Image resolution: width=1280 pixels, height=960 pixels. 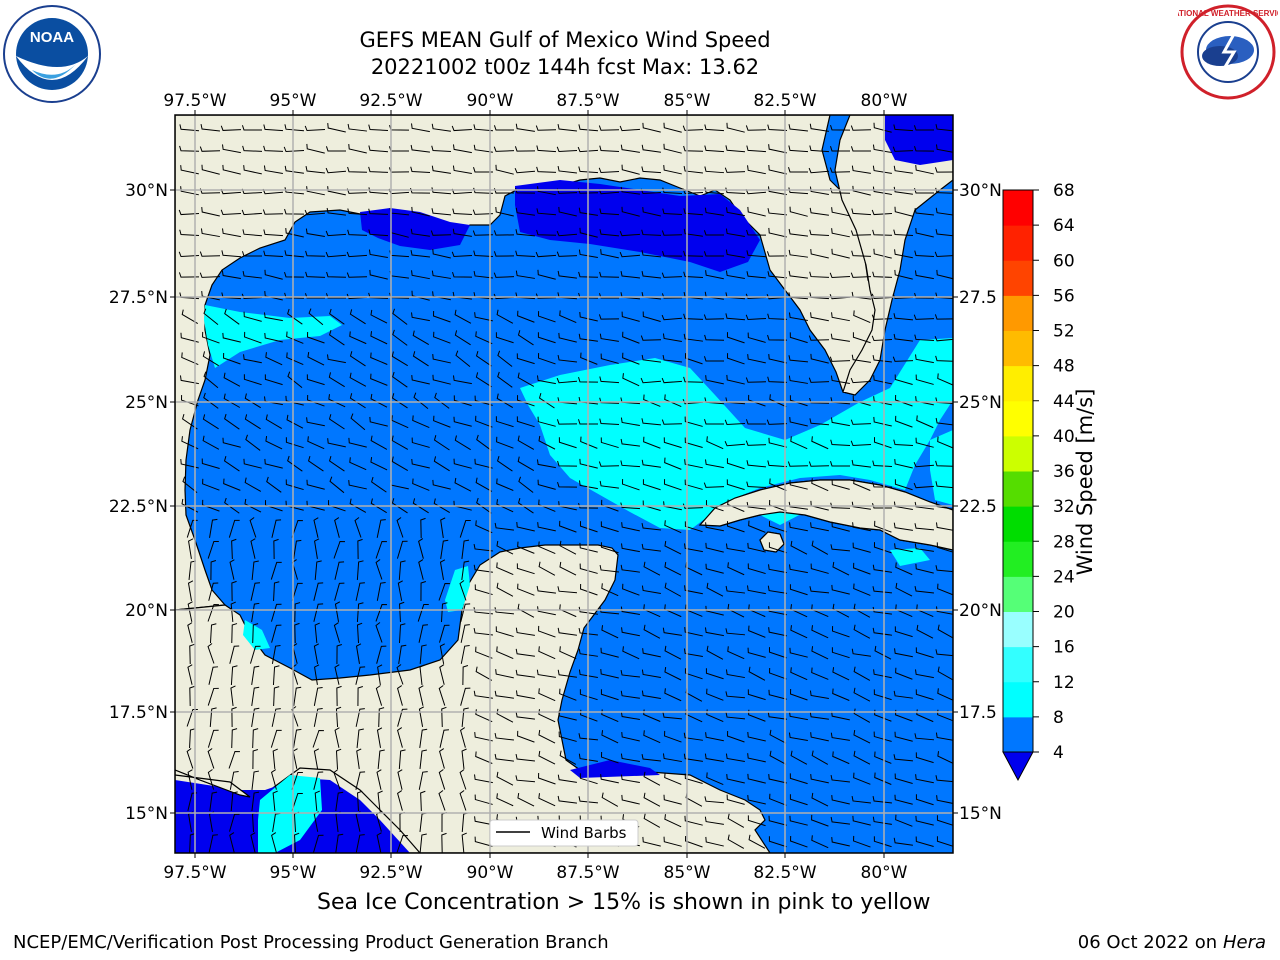 What do you see at coordinates (1064, 542) in the screenshot?
I see `colorbar-tick: 28` at bounding box center [1064, 542].